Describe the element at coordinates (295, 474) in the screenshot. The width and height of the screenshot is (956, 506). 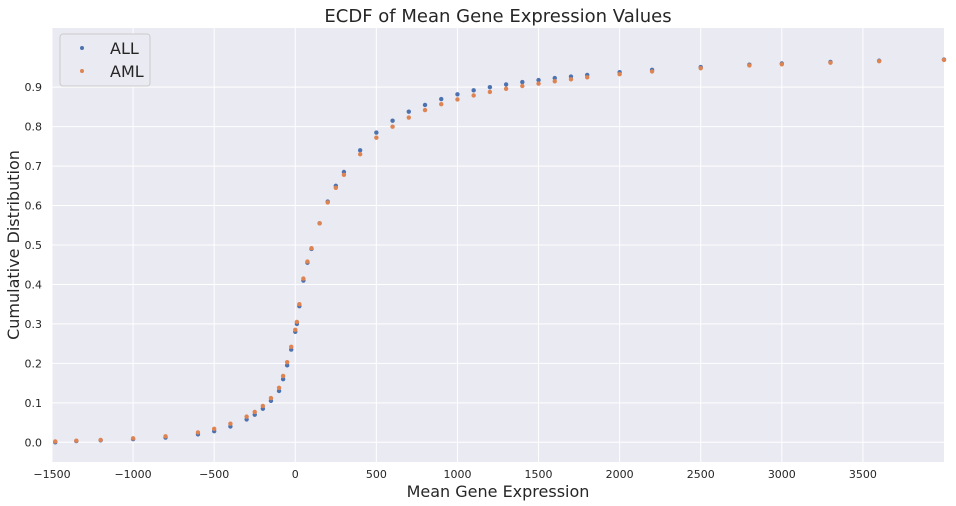
I see `x-tick-label: 0` at that location.